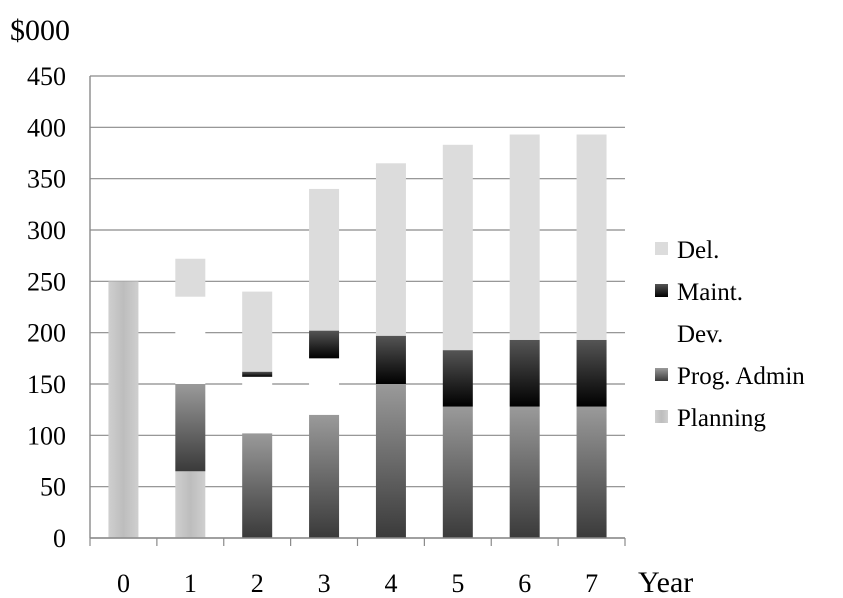  What do you see at coordinates (59, 538) in the screenshot?
I see `y-tick-label: 0` at bounding box center [59, 538].